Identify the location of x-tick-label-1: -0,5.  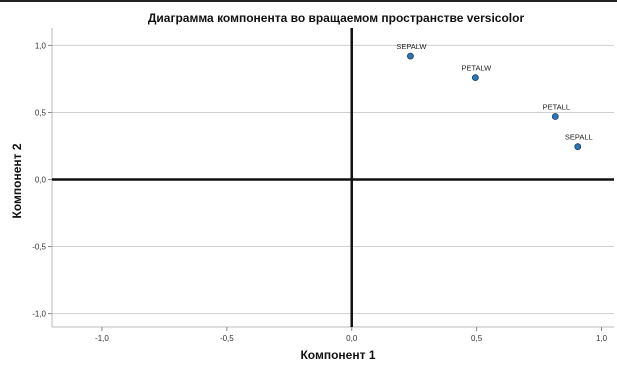
(227, 338).